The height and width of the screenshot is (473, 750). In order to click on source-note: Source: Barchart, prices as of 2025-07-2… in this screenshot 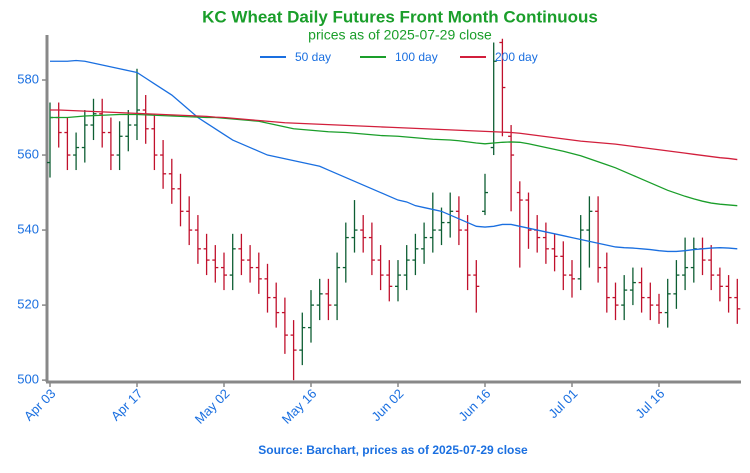, I will do `click(393, 450)`.